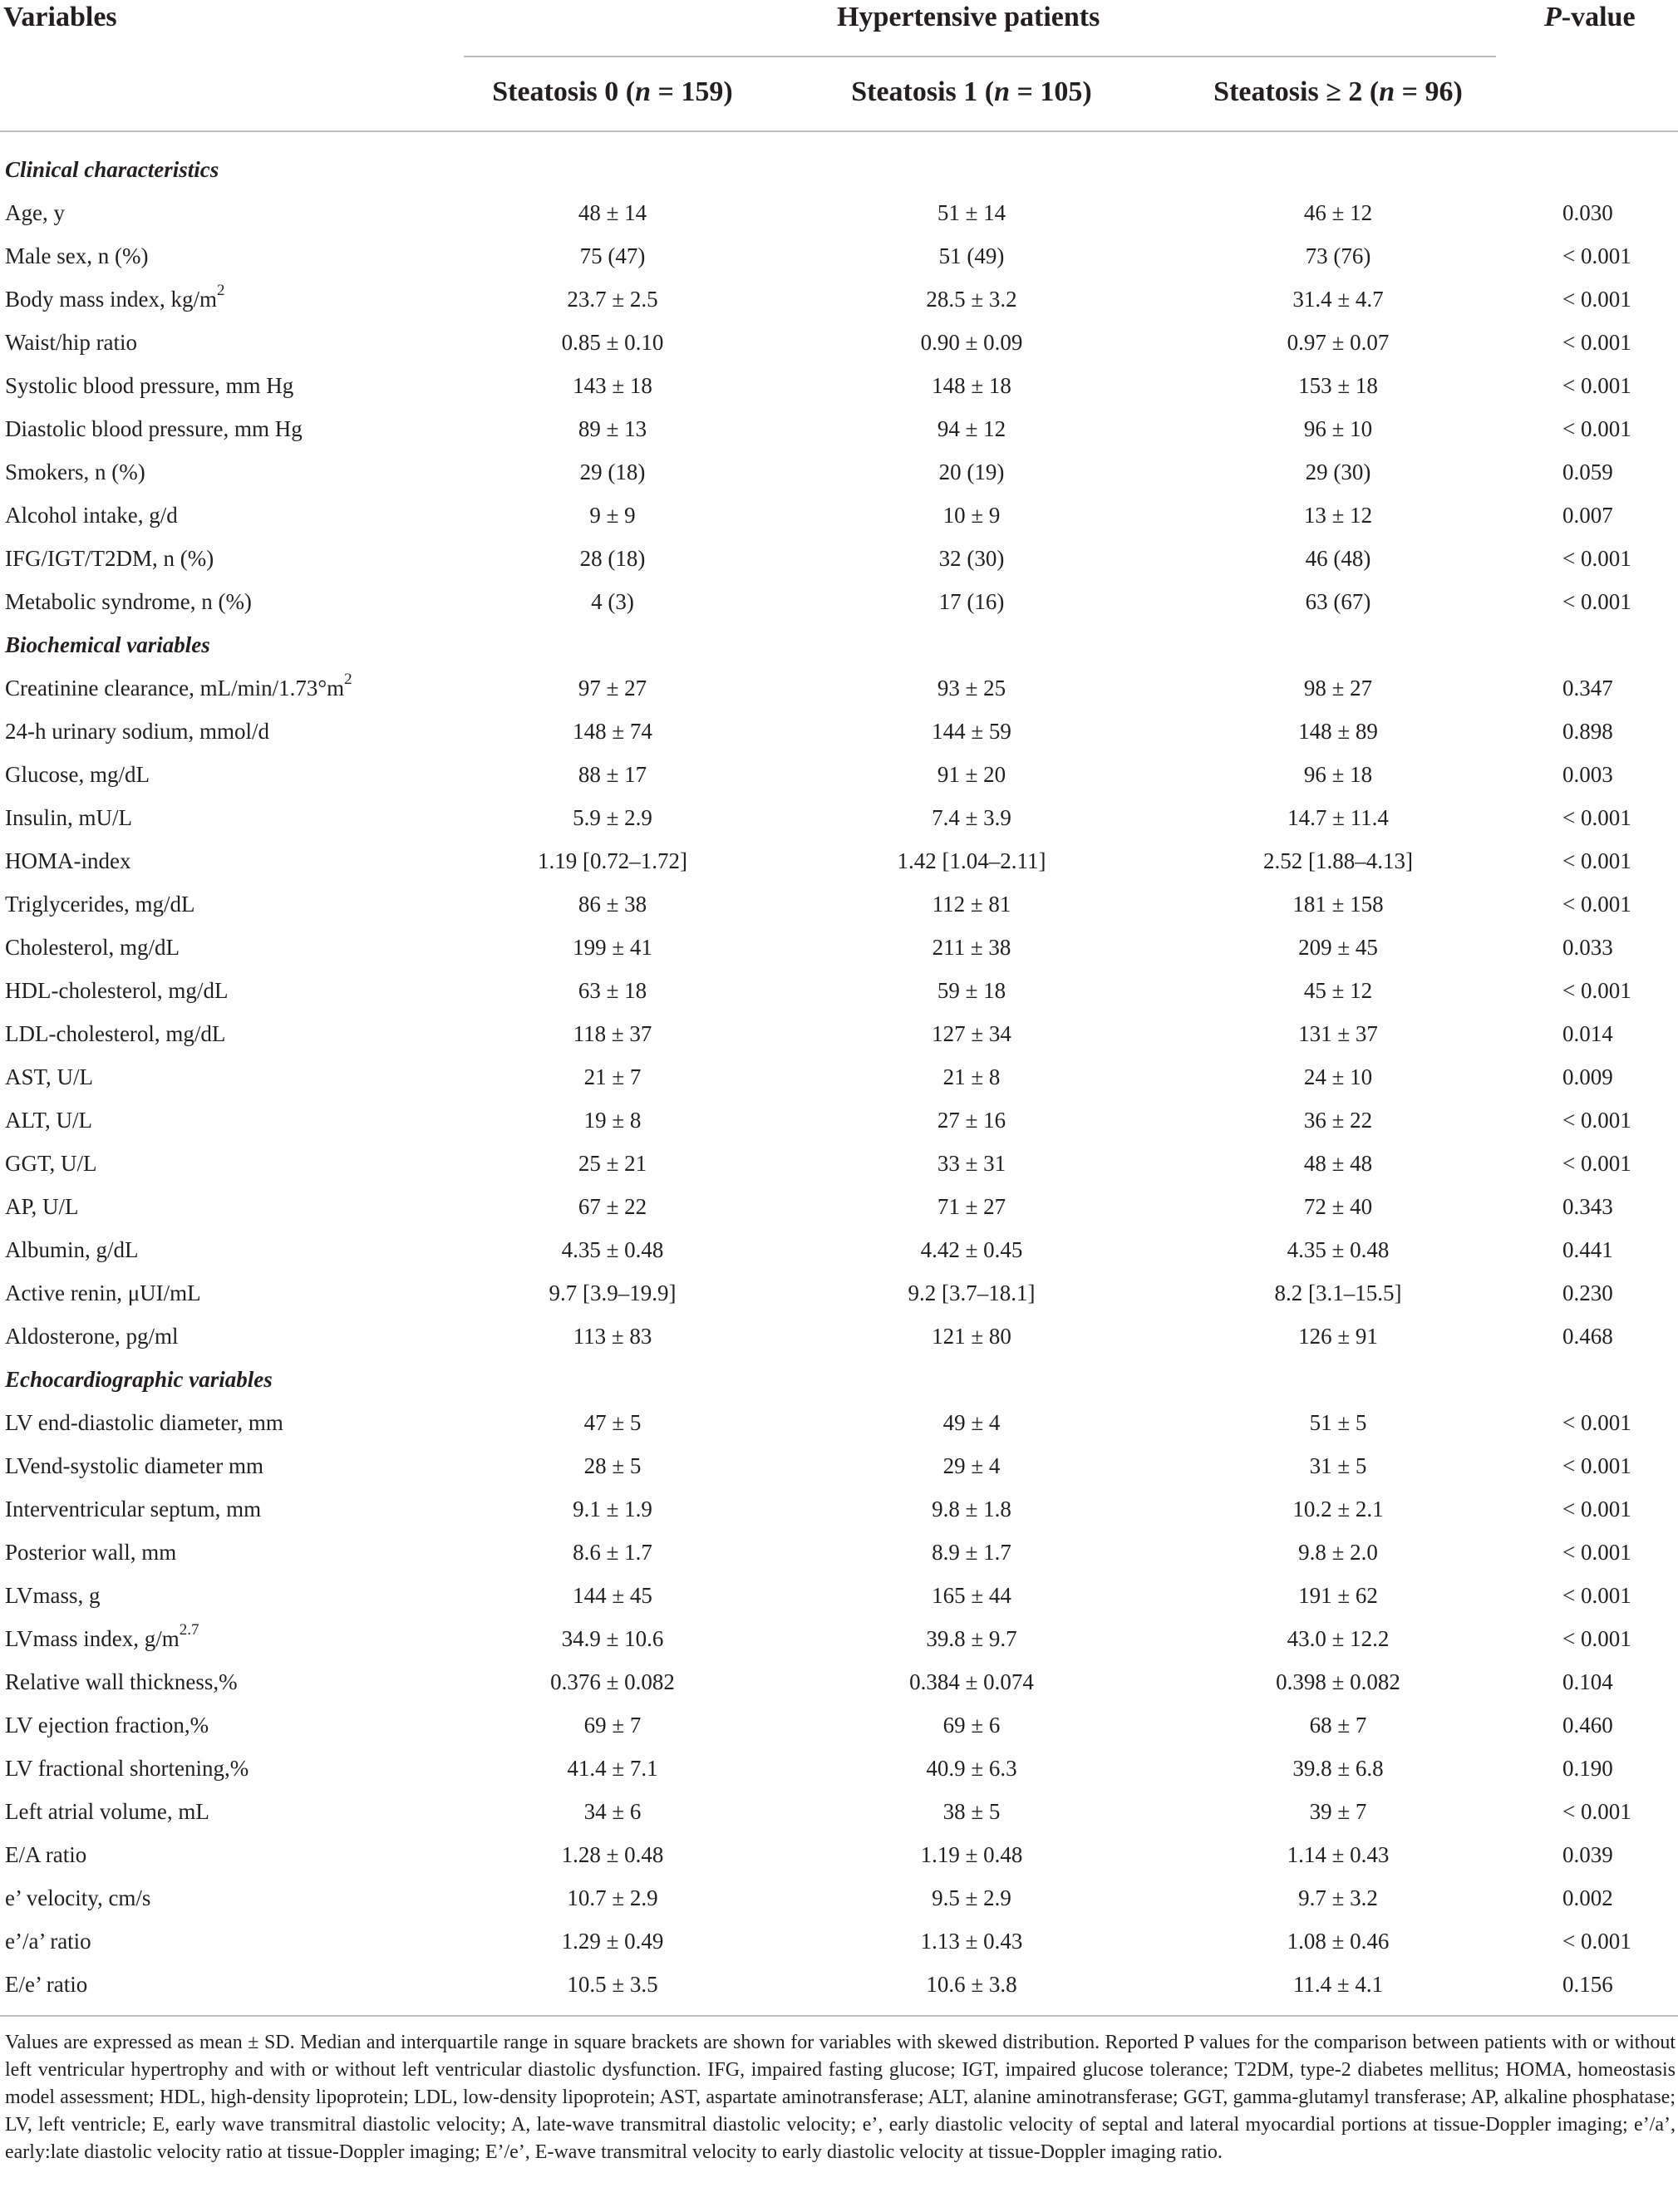 Image resolution: width=1678 pixels, height=2212 pixels. What do you see at coordinates (1338, 385) in the screenshot?
I see `value-steatosis-2: 153 ± 18` at bounding box center [1338, 385].